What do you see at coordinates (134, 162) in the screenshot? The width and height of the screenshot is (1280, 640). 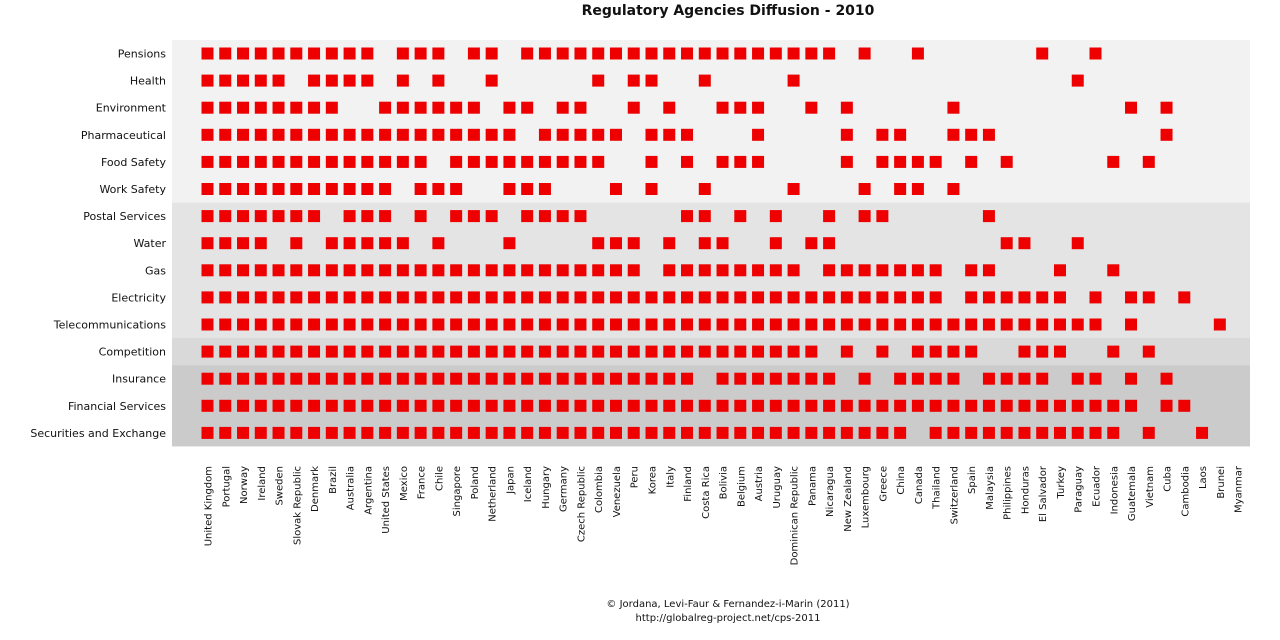 I see `row-label: Food Safety` at bounding box center [134, 162].